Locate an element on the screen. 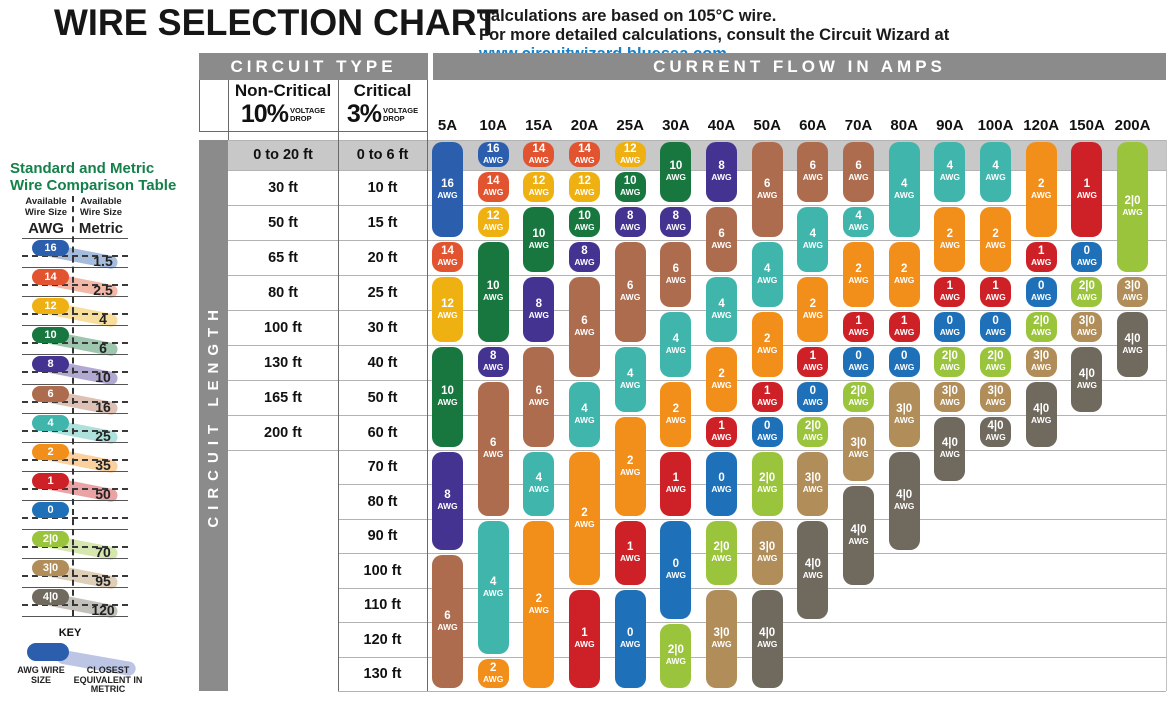 The image size is (1171, 702). wire-gauge-cell: 3|0 AWG is located at coordinates (1133, 292).